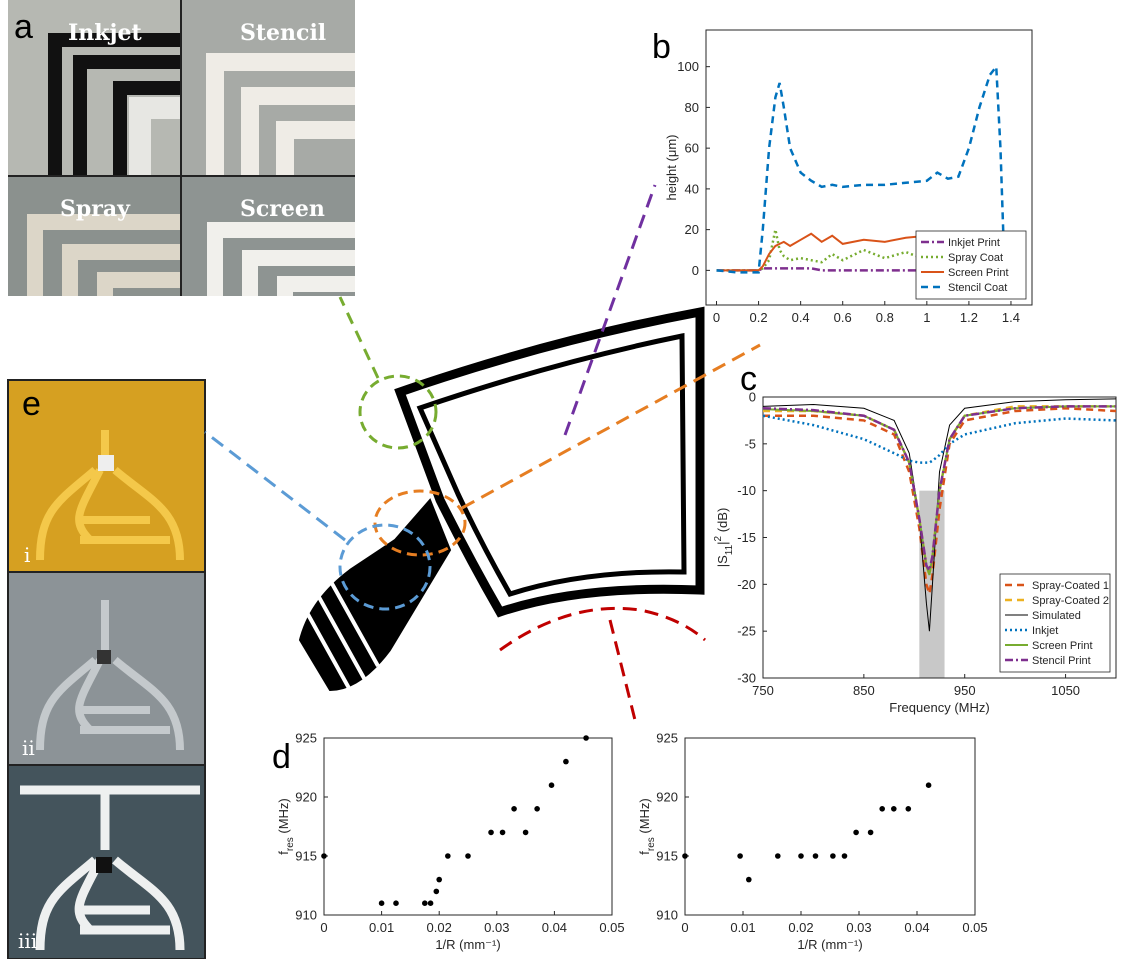 The image size is (1145, 959). Describe the element at coordinates (885, 317) in the screenshot. I see `x-tick-label: 0.8` at that location.